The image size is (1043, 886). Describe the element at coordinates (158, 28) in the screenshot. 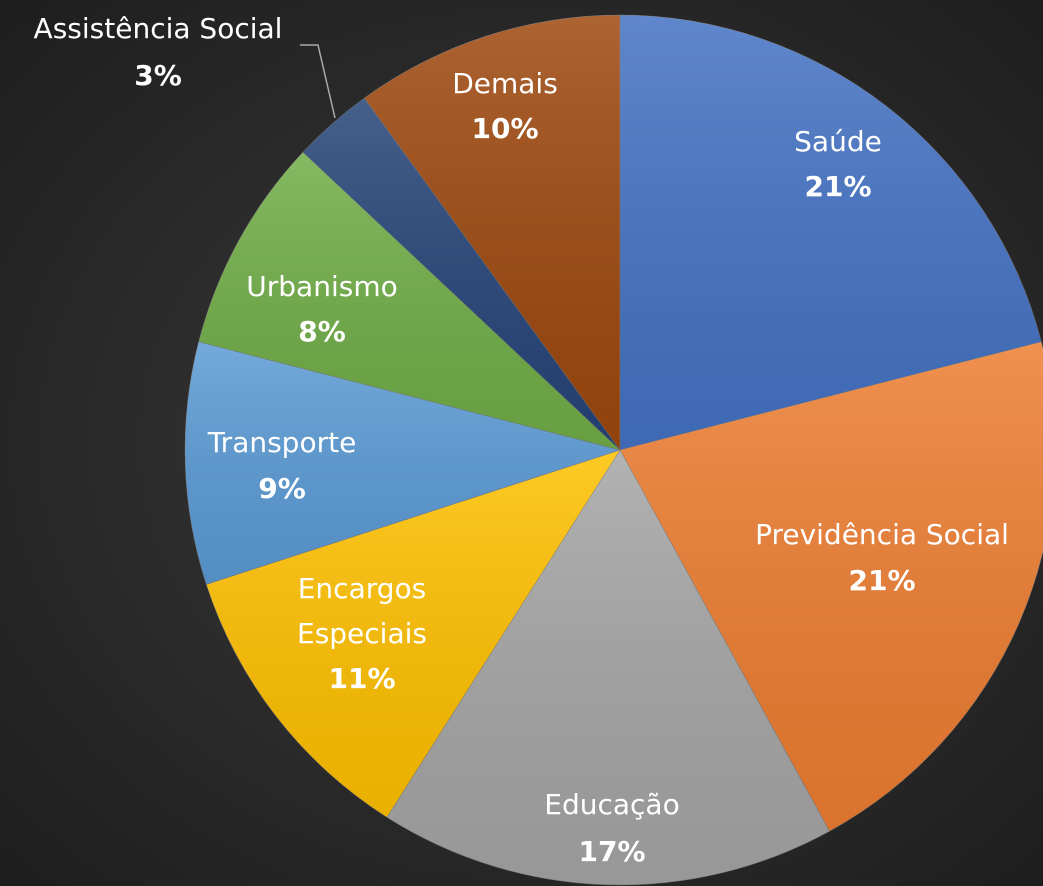

I see `slice-label: Assistência Social` at that location.